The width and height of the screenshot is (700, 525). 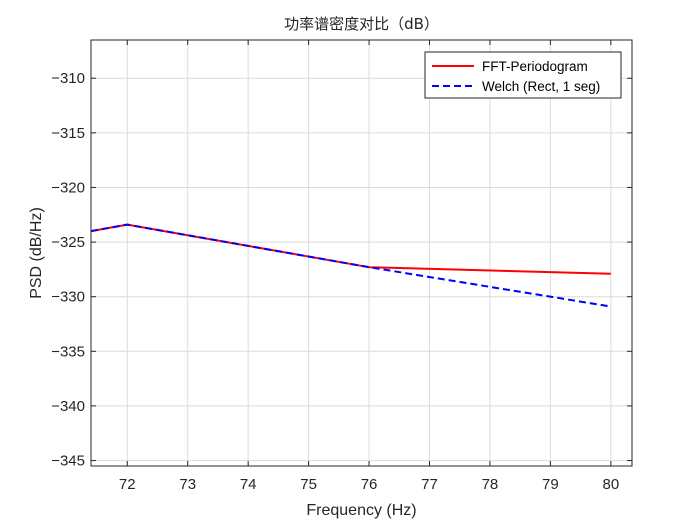 I want to click on y-tick-label: −335, so click(x=68, y=351).